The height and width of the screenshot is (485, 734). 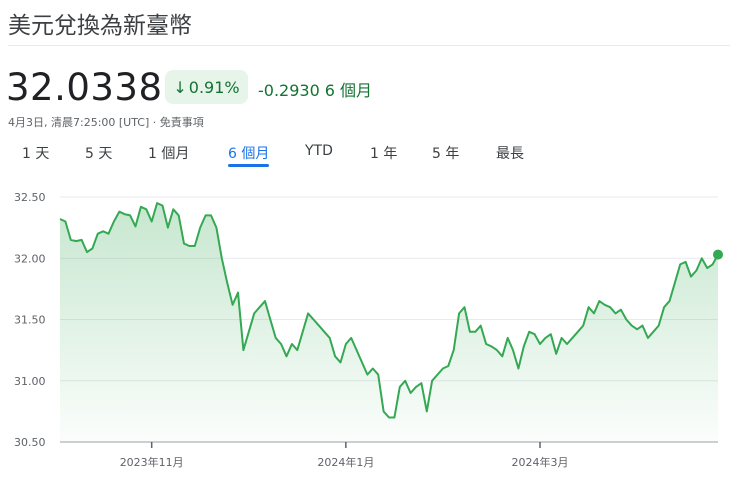 I want to click on tab-ytd: YTD, so click(x=319, y=151).